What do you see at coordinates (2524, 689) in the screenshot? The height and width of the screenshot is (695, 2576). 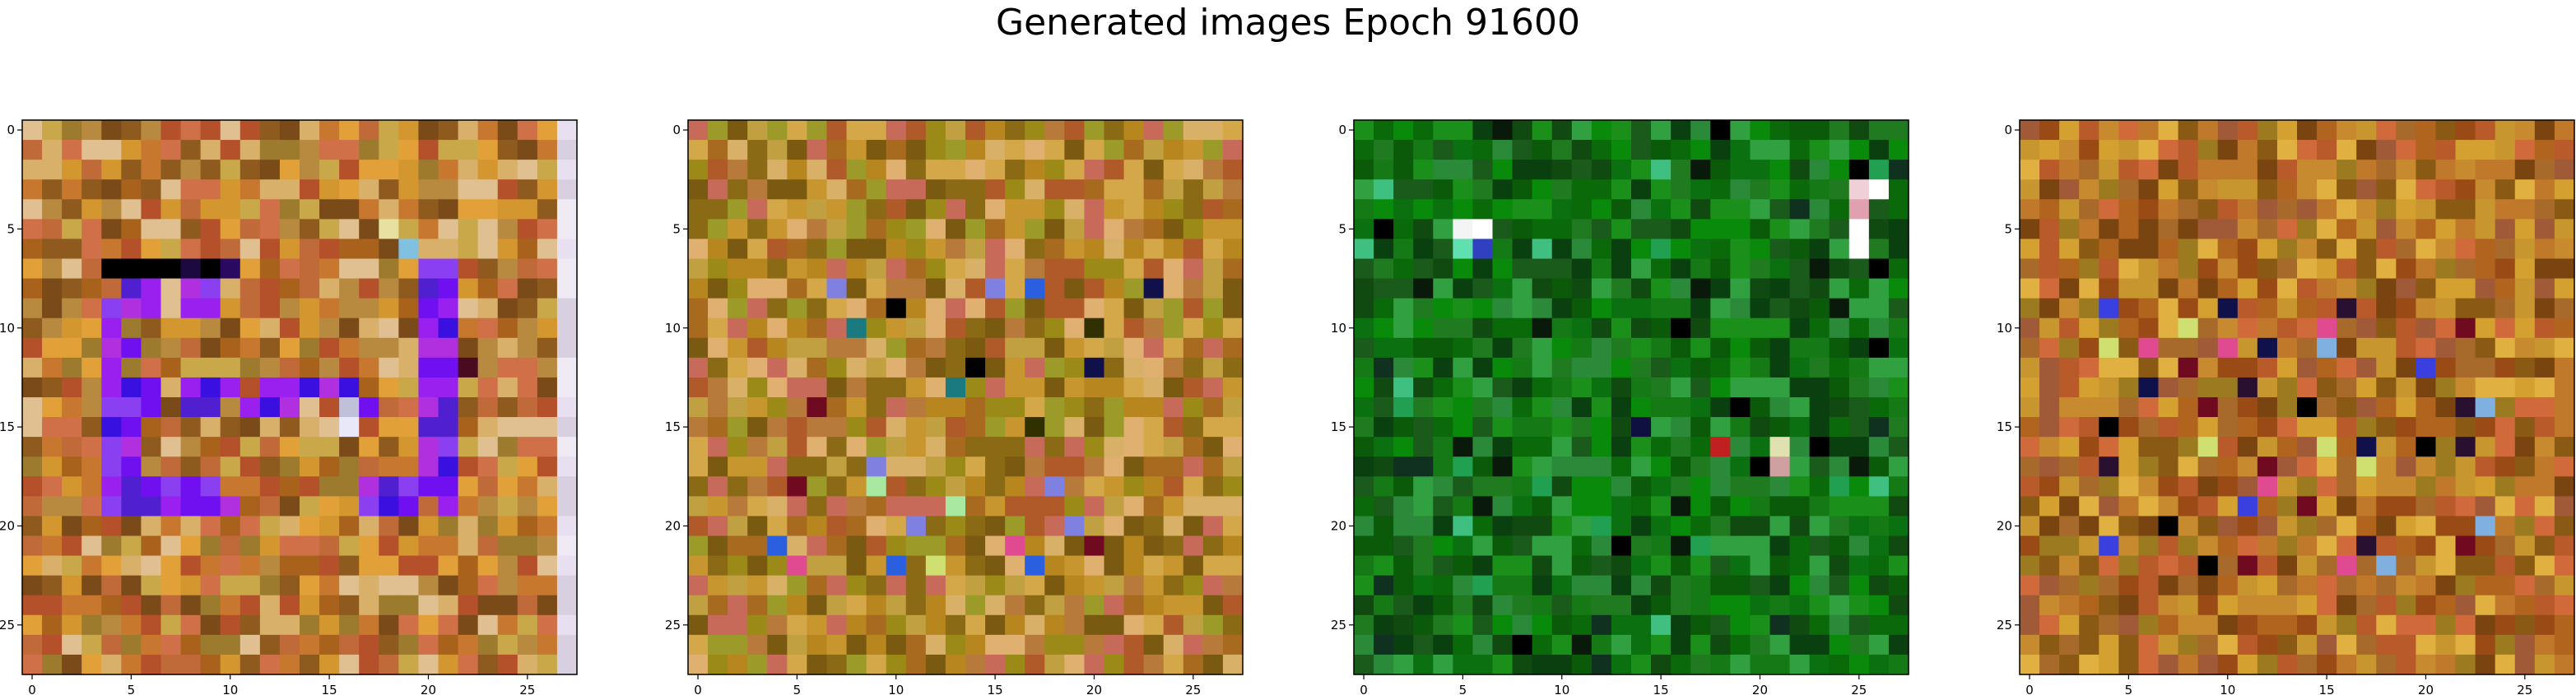 I see `x-tick-label: 25` at bounding box center [2524, 689].